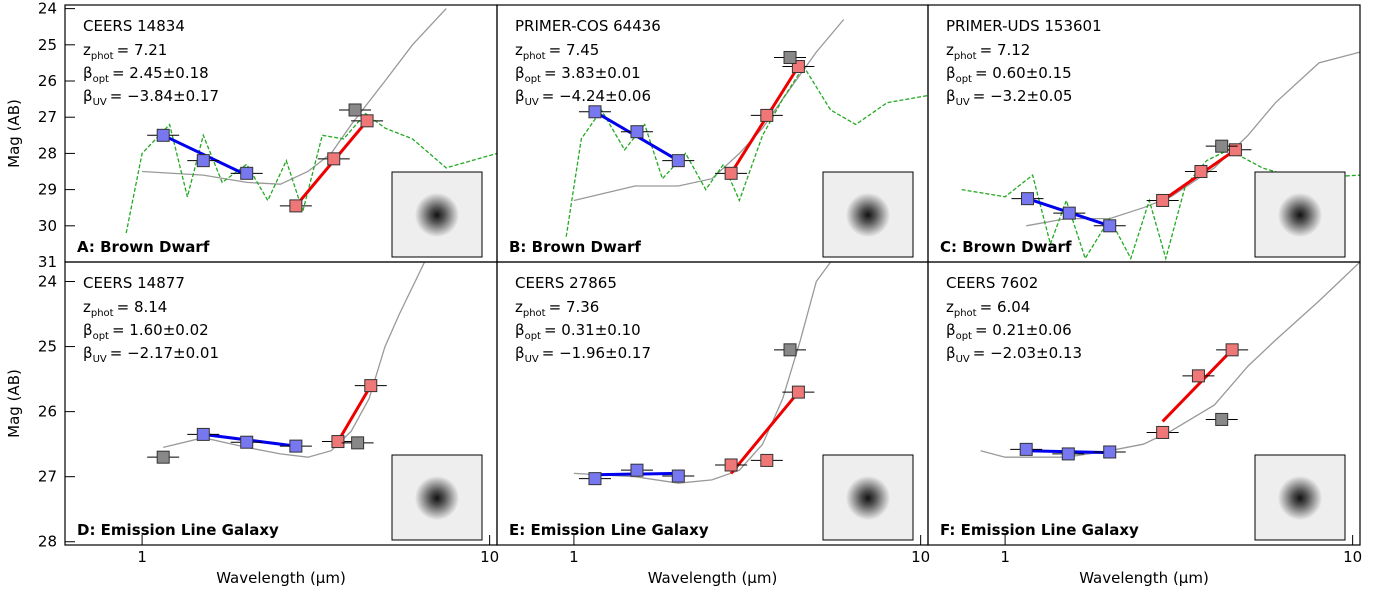  I want to click on panel-frame, so click(1144, 403).